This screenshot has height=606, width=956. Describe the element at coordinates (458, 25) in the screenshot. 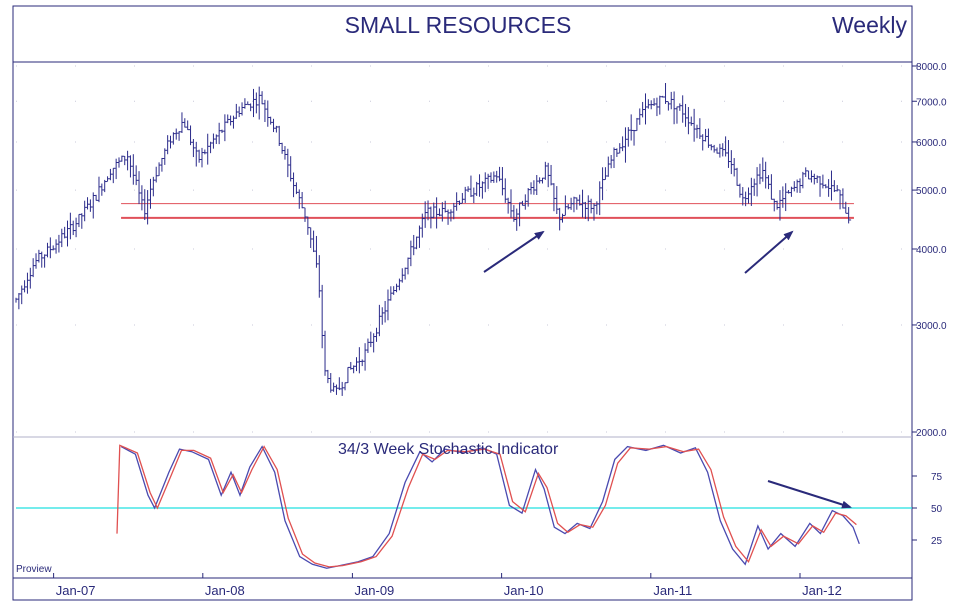

I see `chart-title: SMALL RESOURCES` at that location.